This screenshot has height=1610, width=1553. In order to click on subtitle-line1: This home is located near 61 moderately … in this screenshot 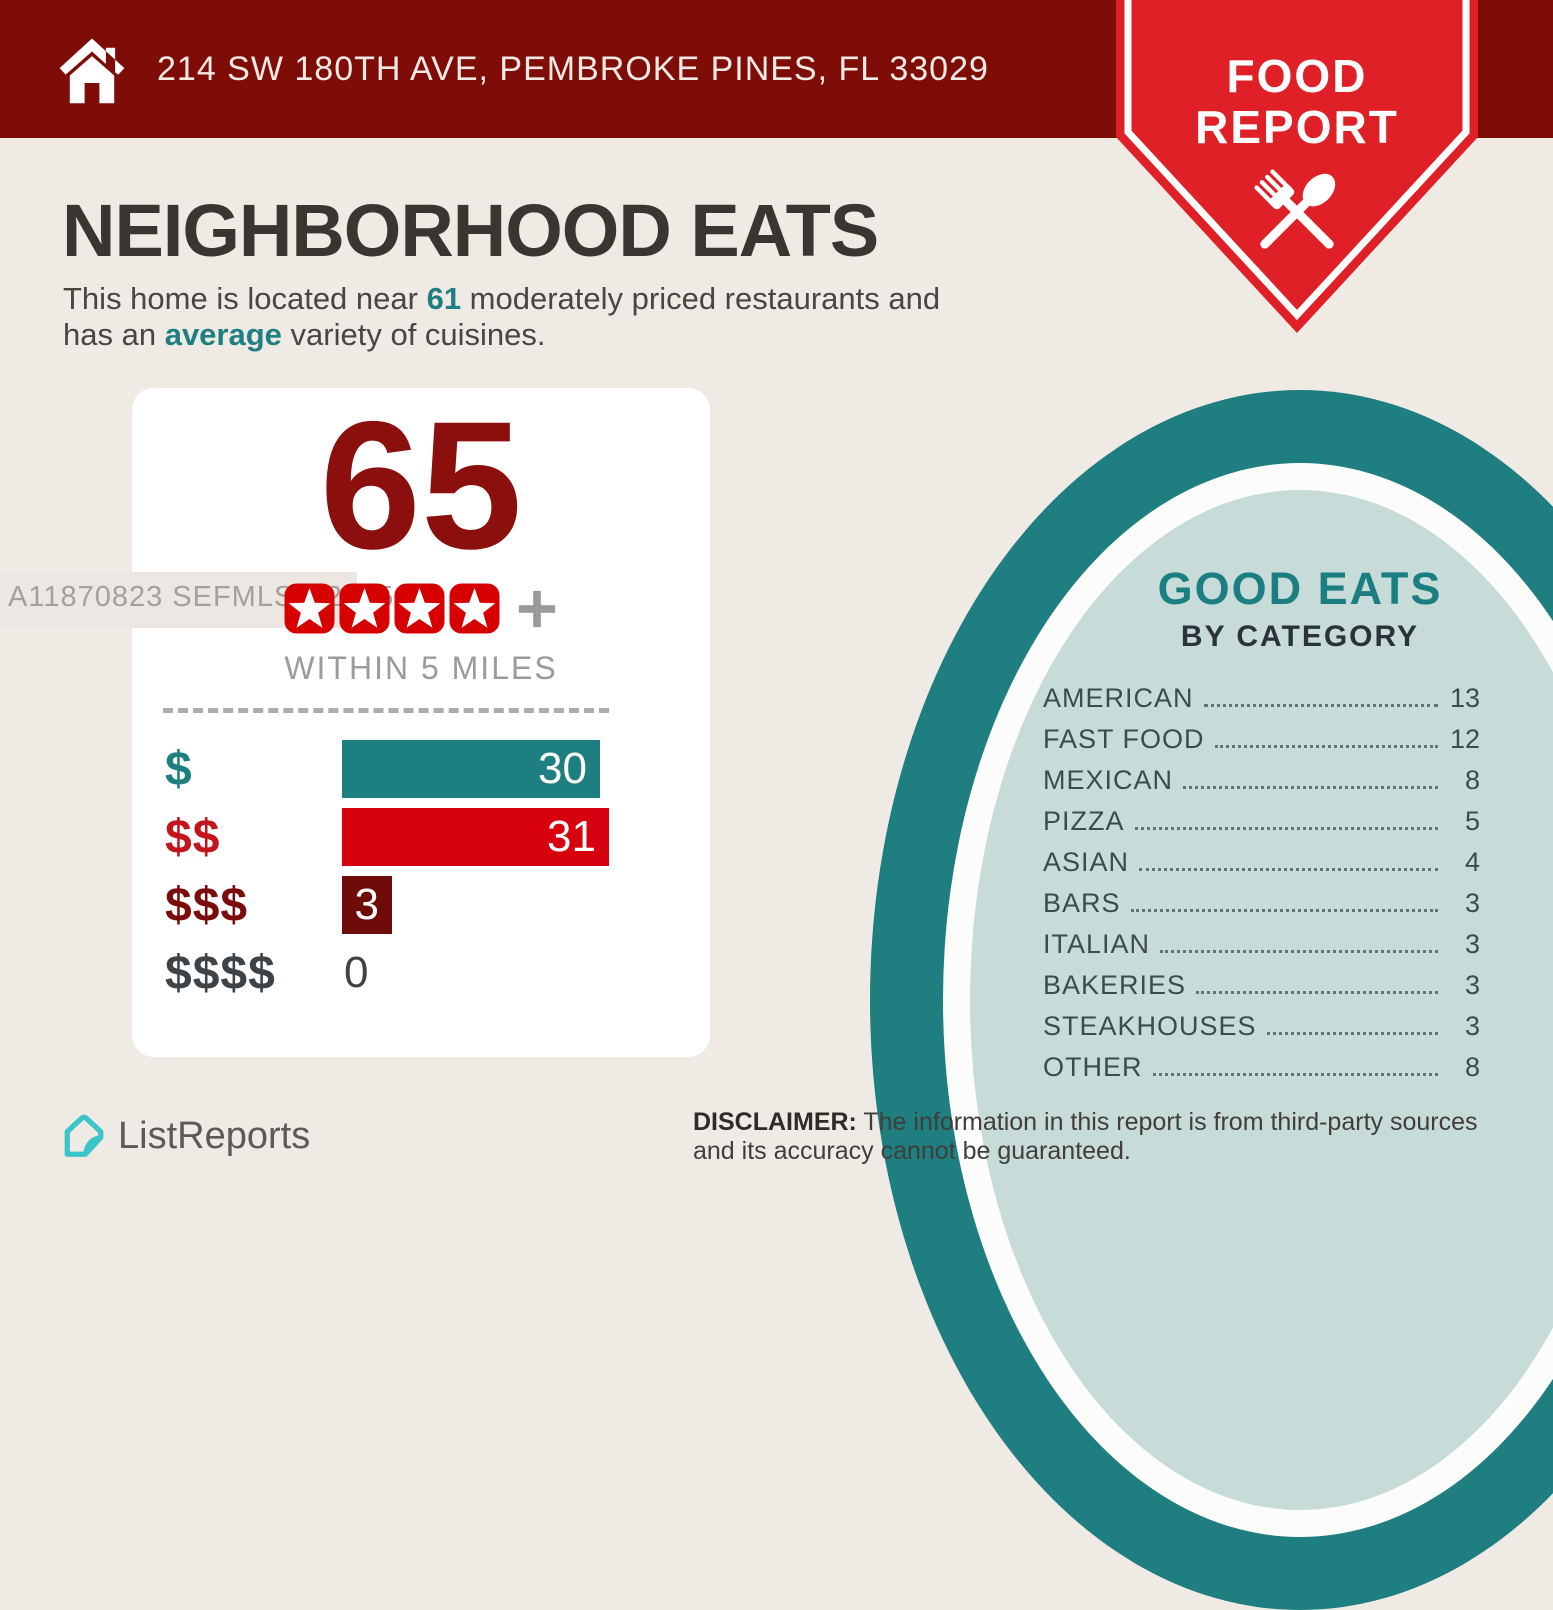, I will do `click(502, 298)`.